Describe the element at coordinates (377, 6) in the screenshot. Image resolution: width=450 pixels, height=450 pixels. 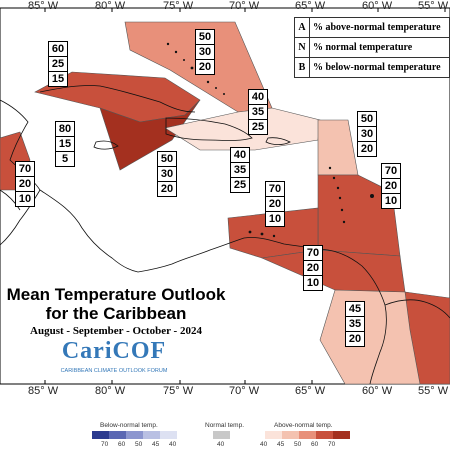
I see `lon-label-top: 60° W` at that location.